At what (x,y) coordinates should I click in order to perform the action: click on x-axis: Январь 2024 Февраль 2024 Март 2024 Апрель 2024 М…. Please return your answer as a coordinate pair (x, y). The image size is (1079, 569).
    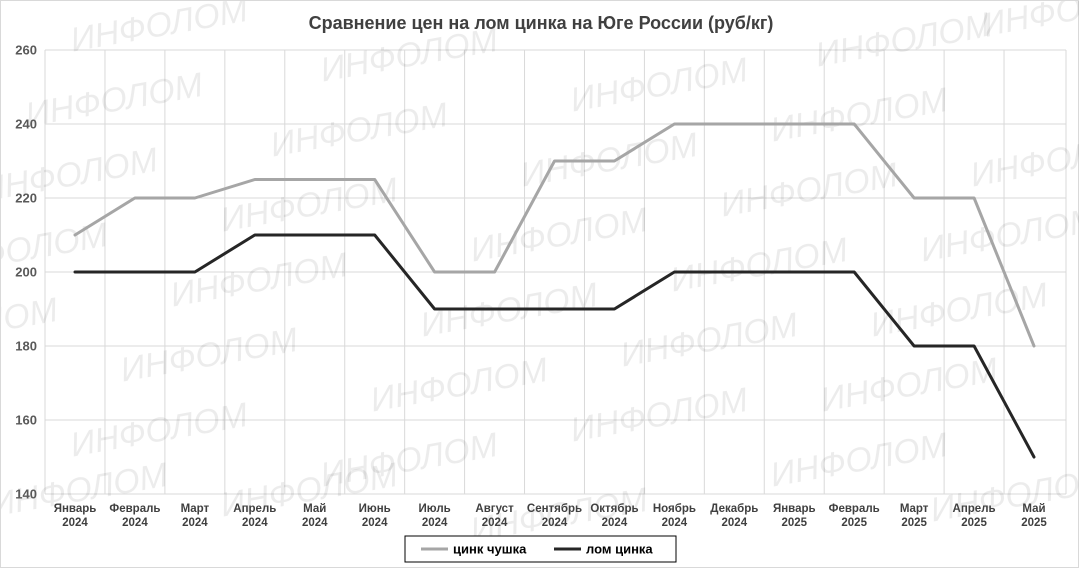
    Looking at the image, I should click on (551, 516).